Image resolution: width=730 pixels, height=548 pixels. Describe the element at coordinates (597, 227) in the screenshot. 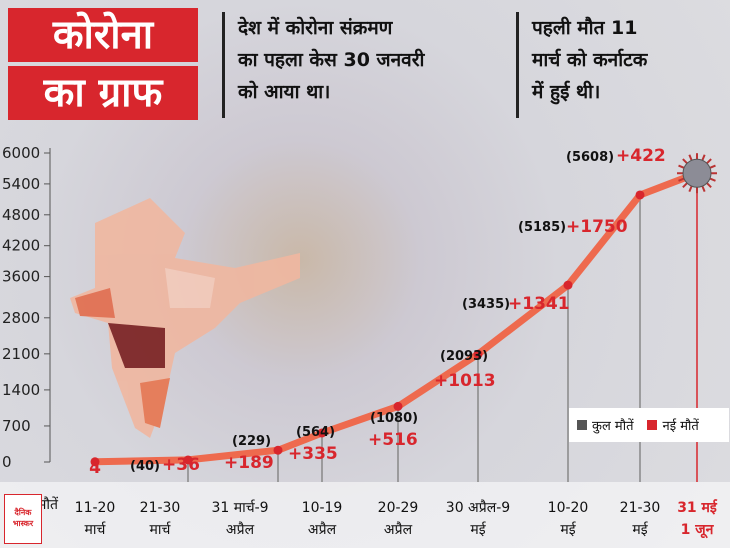

I see `new-deaths-label-7: +1750` at that location.